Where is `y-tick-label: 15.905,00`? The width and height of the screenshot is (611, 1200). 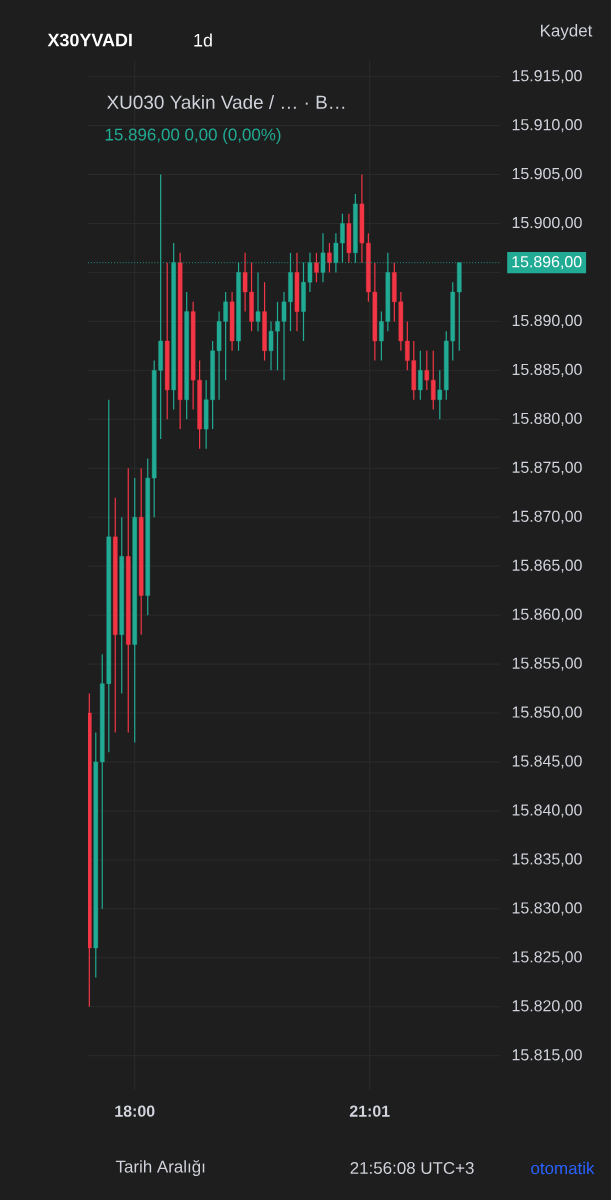
y-tick-label: 15.905,00 is located at coordinates (547, 174).